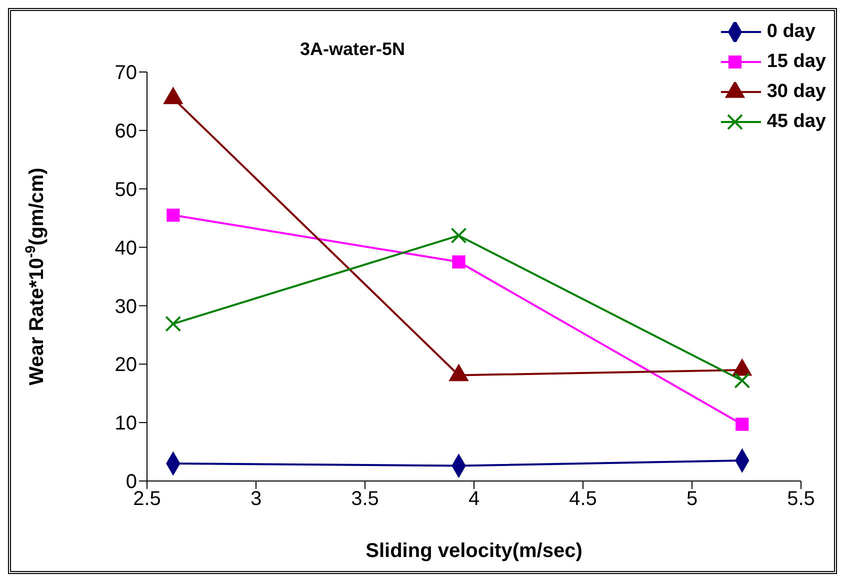  What do you see at coordinates (791, 32) in the screenshot?
I see `legend-label: 0 day` at bounding box center [791, 32].